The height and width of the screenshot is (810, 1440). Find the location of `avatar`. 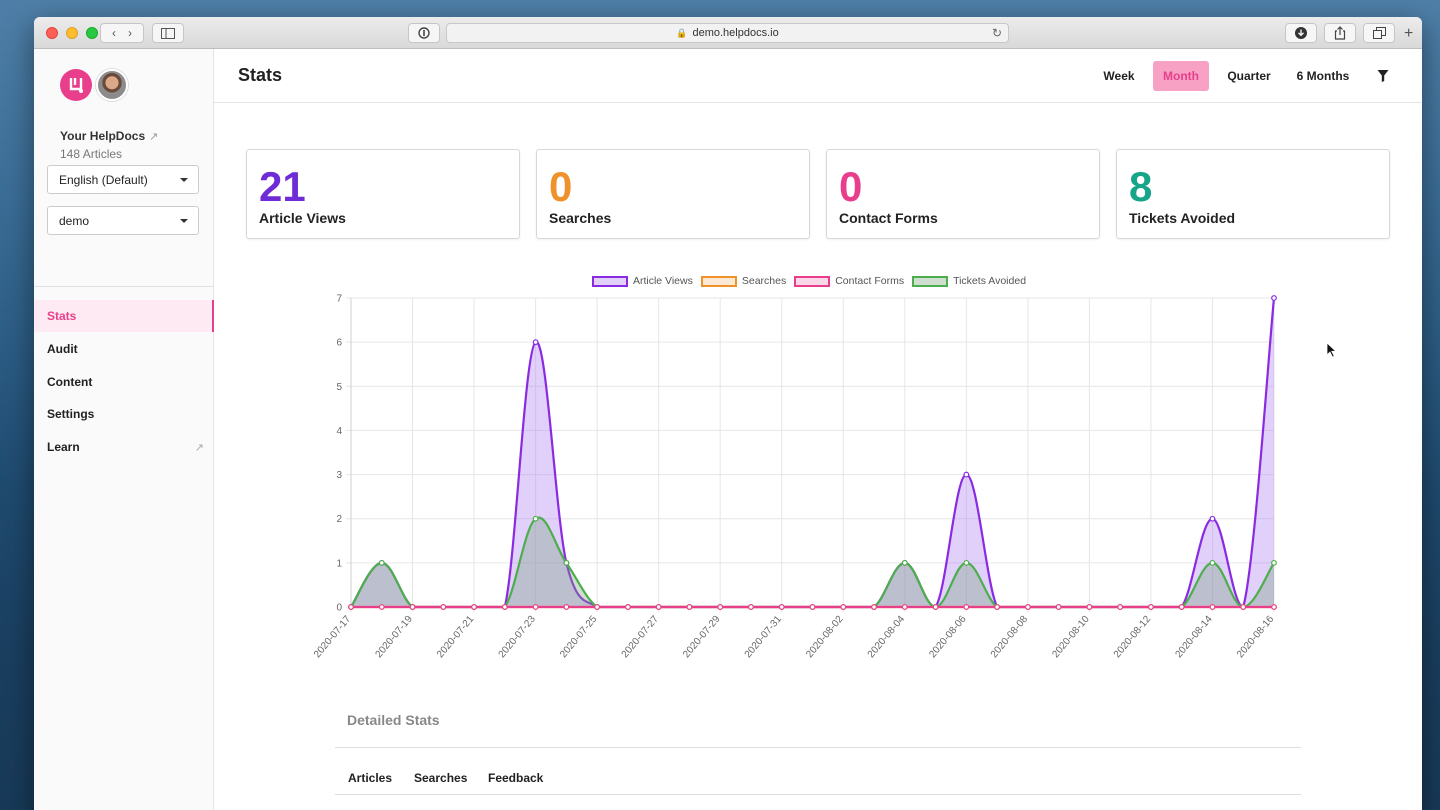

avatar is located at coordinates (112, 85).